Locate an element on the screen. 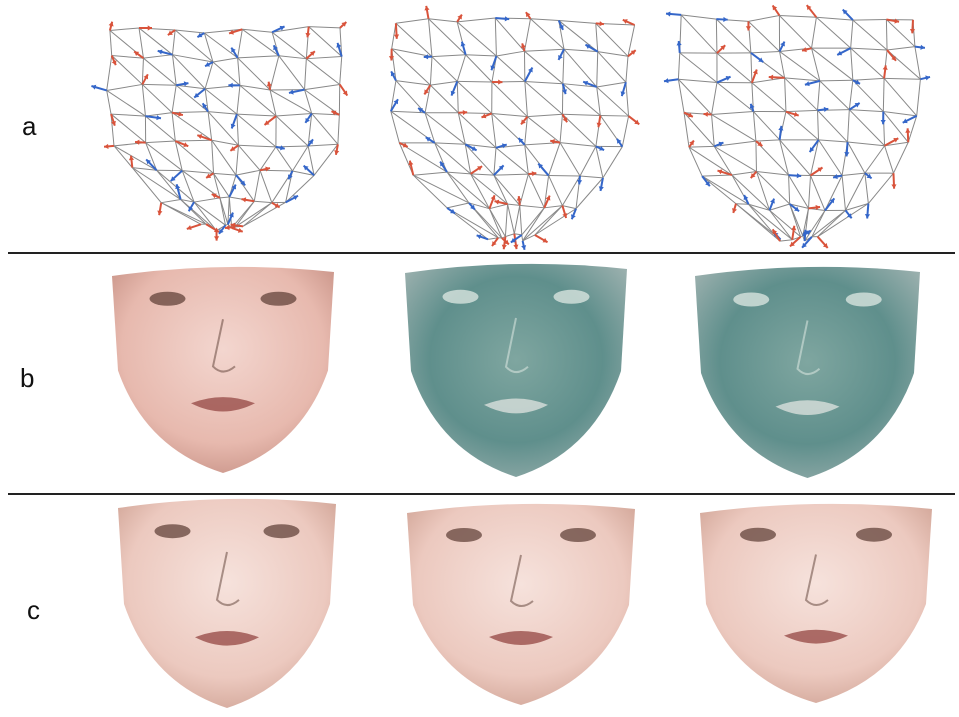  face-shape is located at coordinates (223, 369).